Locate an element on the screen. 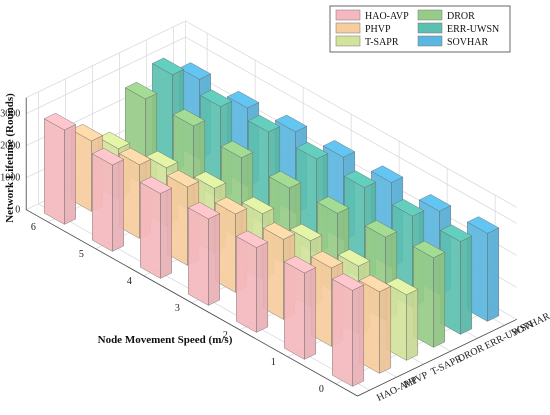  chart-legend: HAO-AVP PHVP T-SAPR DROR ERR-UWSN SOVHAR is located at coordinates (420, 29).